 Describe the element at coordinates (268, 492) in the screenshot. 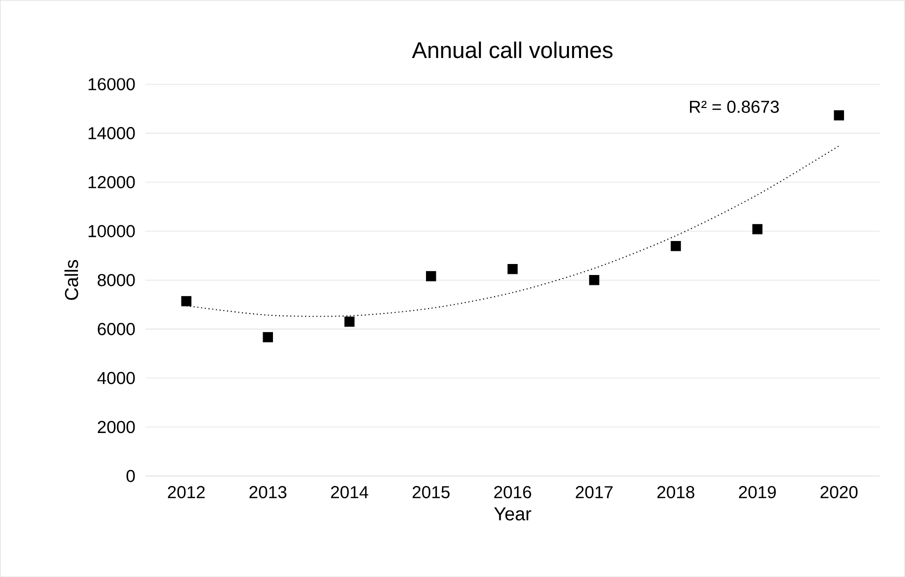

I see `x-tick-label: 2013` at that location.